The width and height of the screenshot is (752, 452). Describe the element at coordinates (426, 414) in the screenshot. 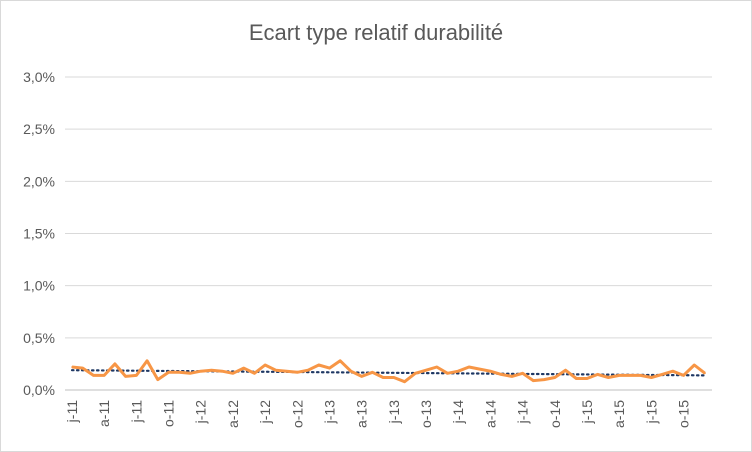

I see `x-tick-label: o-13` at that location.